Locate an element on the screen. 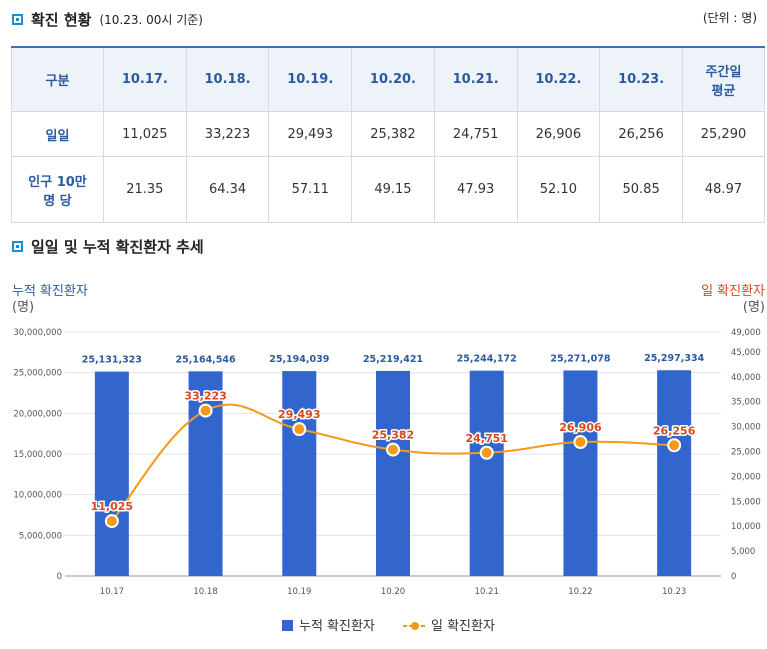 Image resolution: width=767 pixels, height=649 pixels. header-col-5: 10.21. is located at coordinates (475, 79).